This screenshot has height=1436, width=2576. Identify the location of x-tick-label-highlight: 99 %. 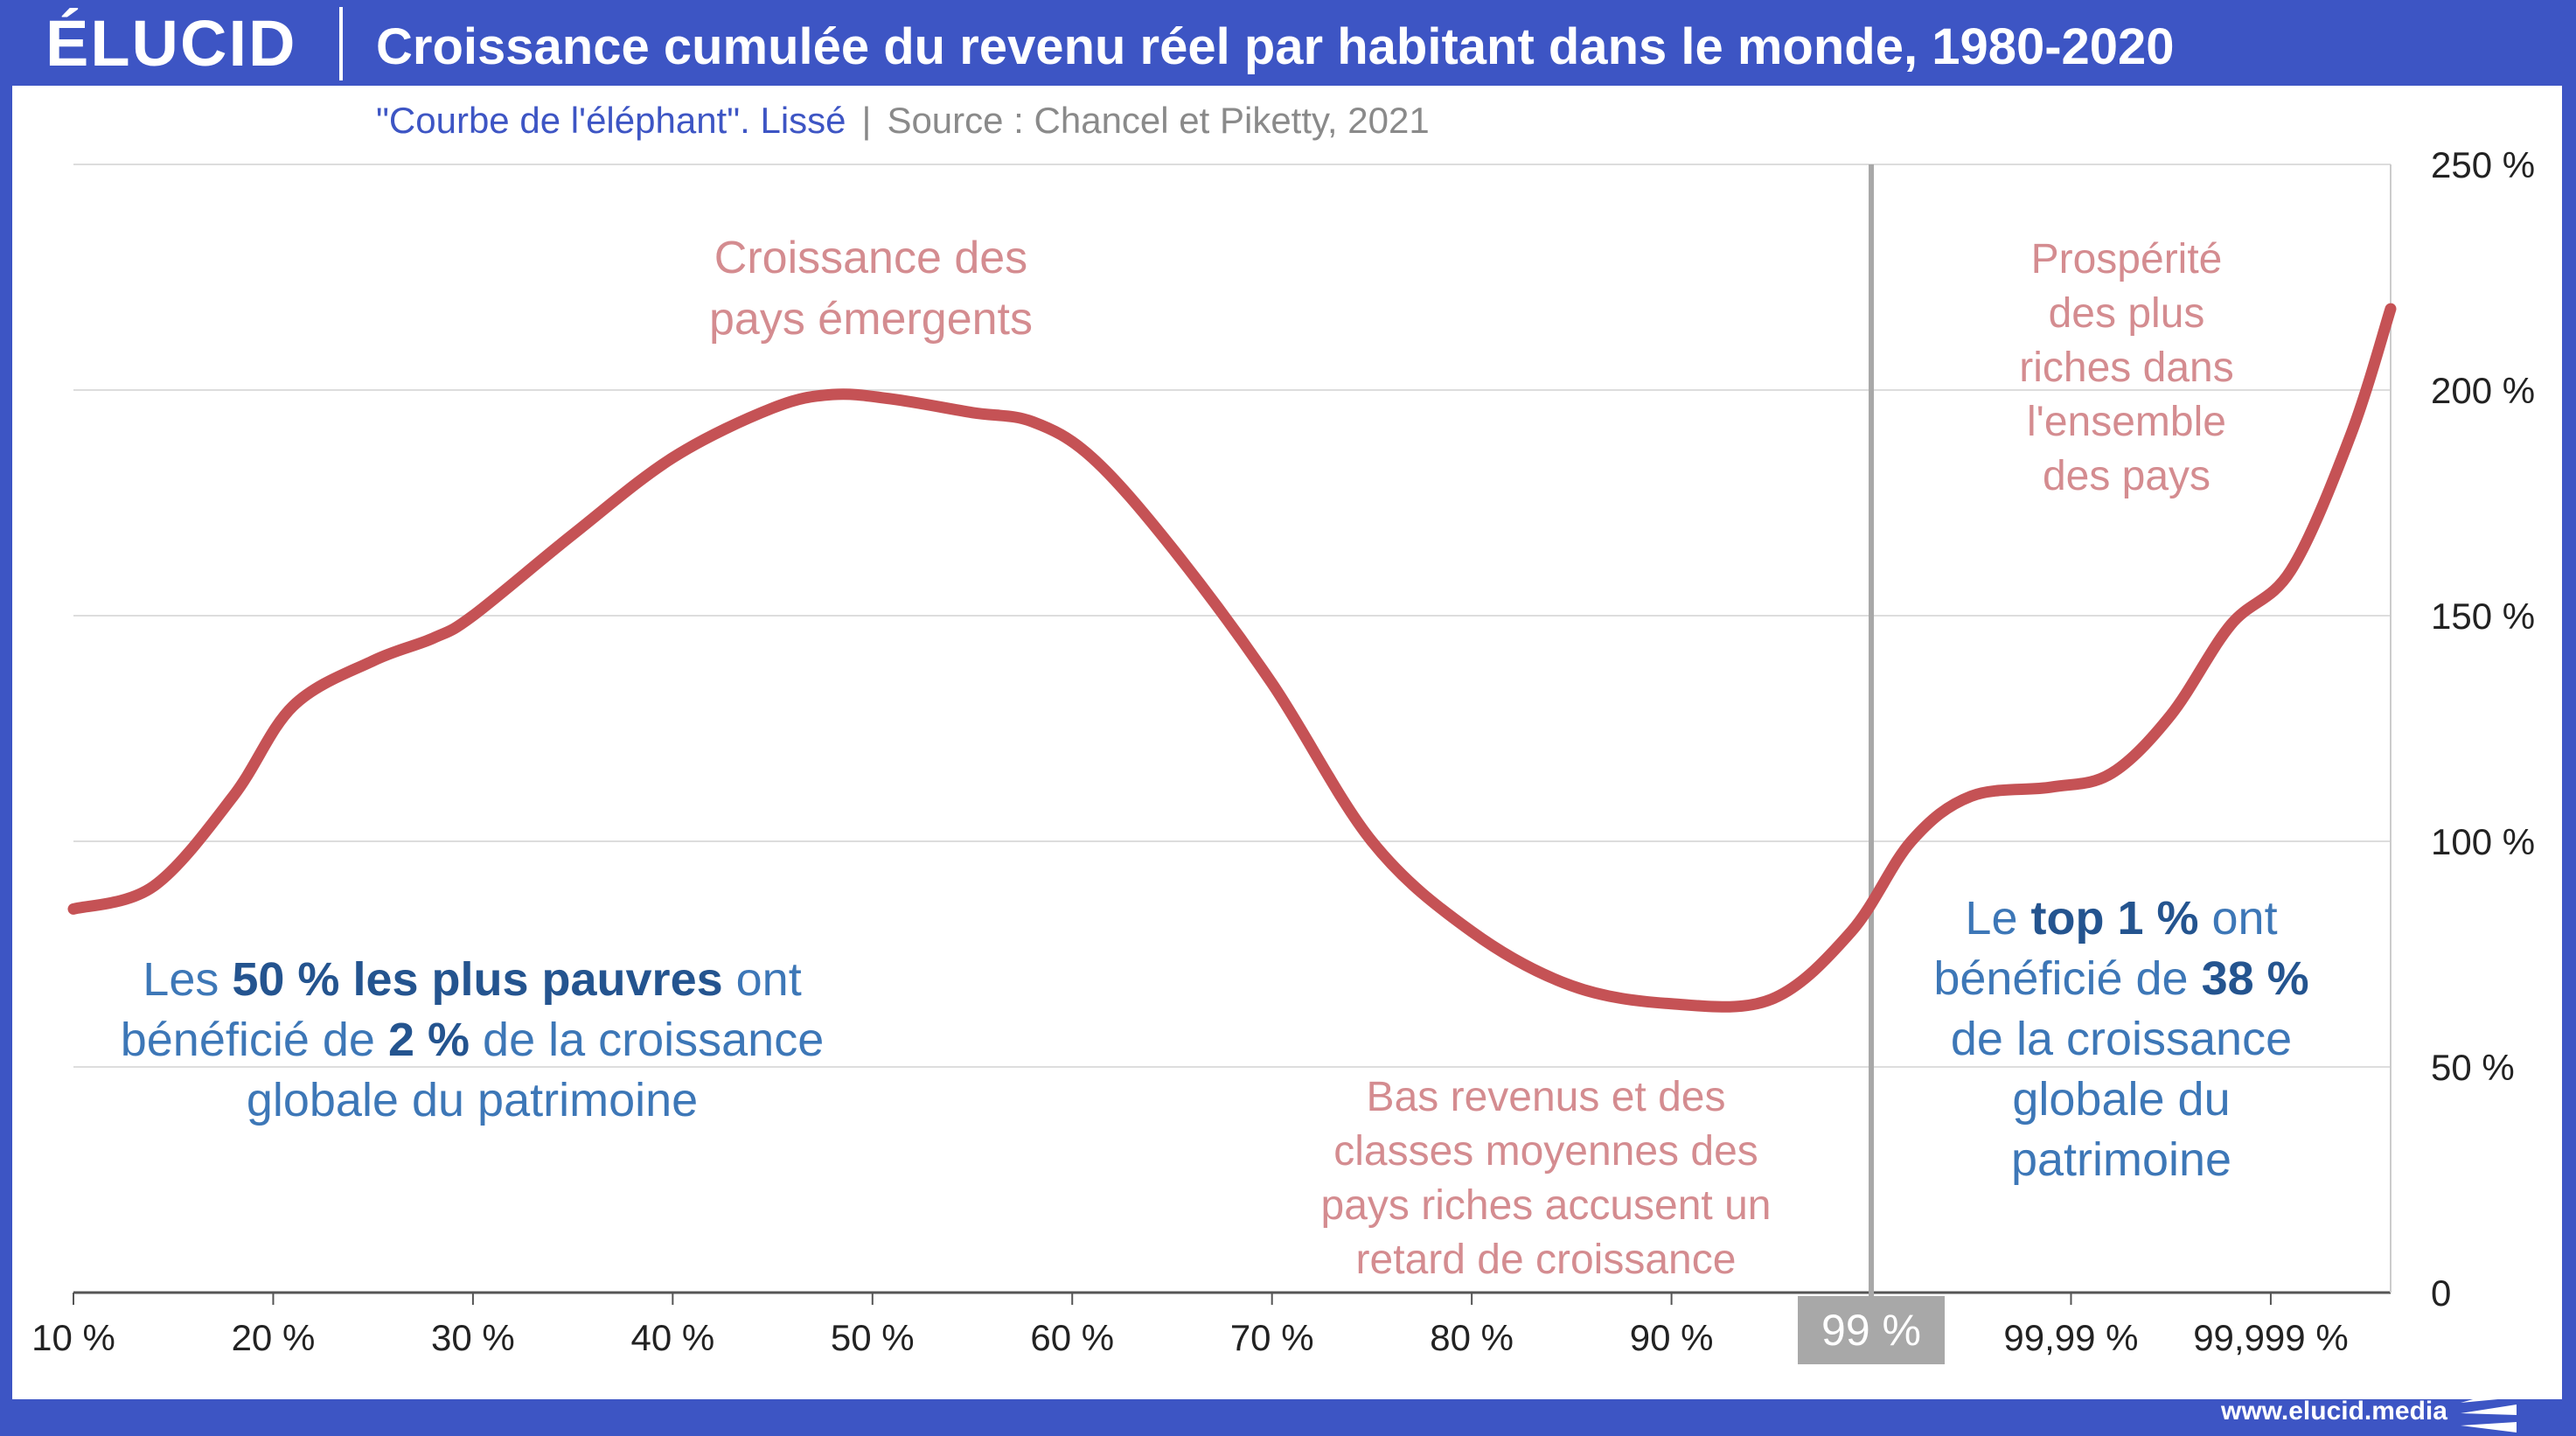
(1871, 1331).